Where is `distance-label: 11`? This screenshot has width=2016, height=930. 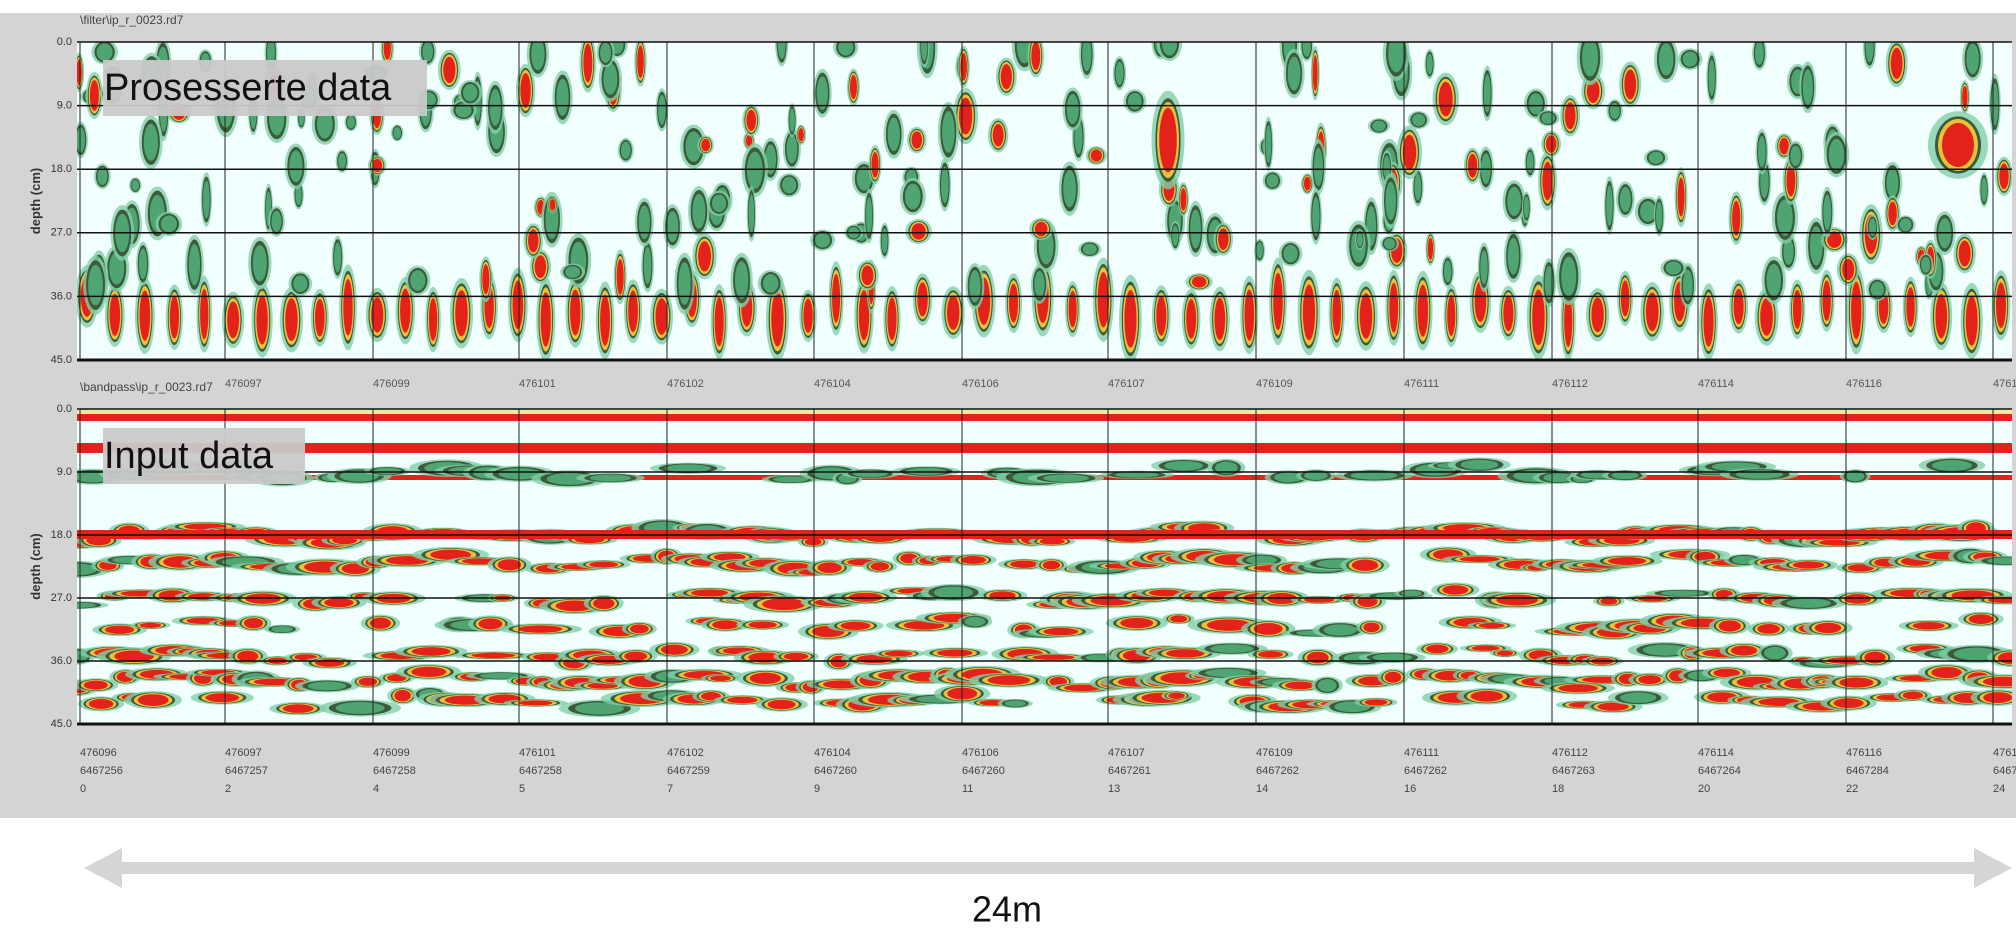 distance-label: 11 is located at coordinates (967, 789).